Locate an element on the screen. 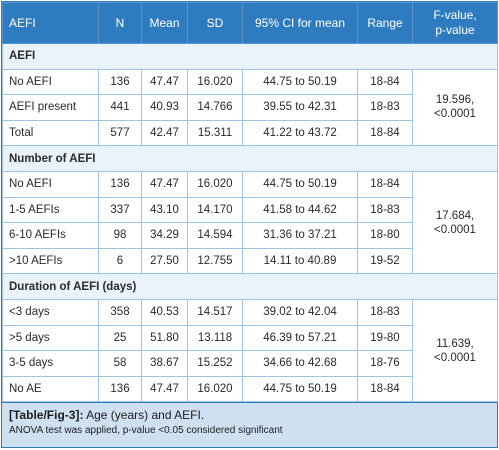 The image size is (499, 450). group-cell: 1-5 AEFIs is located at coordinates (50, 210).